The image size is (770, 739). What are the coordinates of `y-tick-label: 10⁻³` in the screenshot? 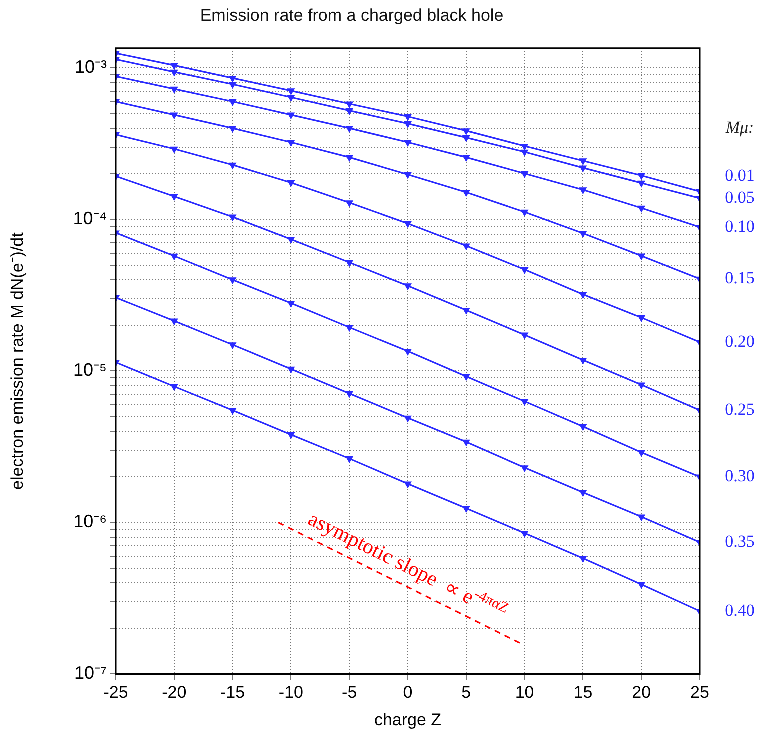 It's located at (91, 67).